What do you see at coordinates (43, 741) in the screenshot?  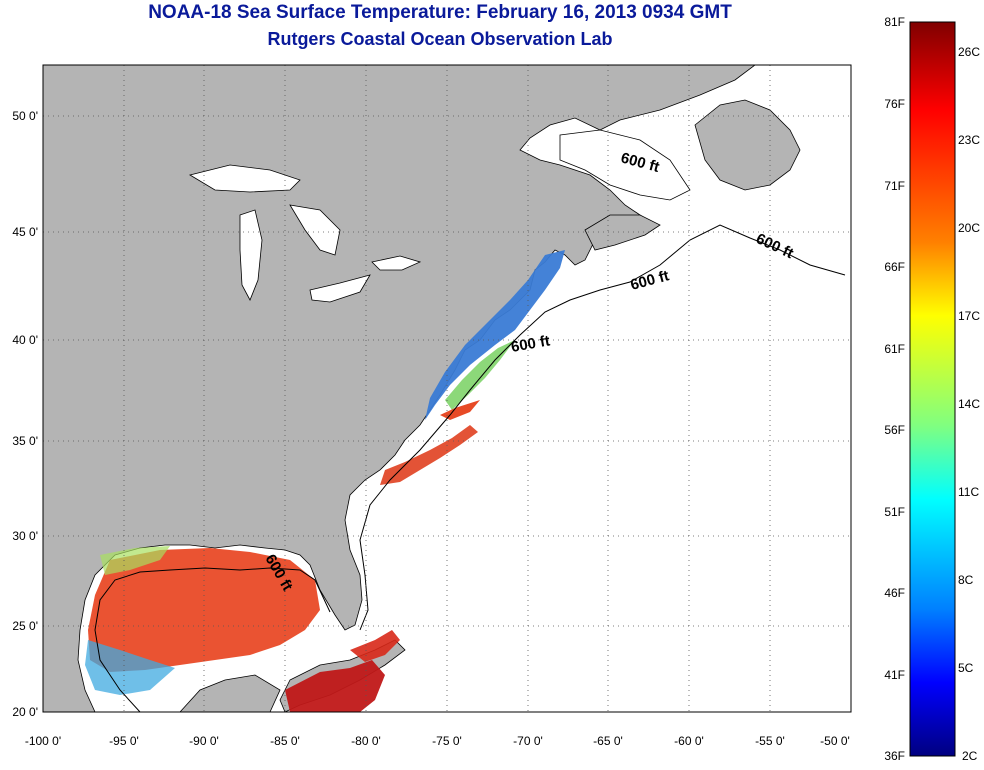 I see `x-tick-label: -100 0'` at bounding box center [43, 741].